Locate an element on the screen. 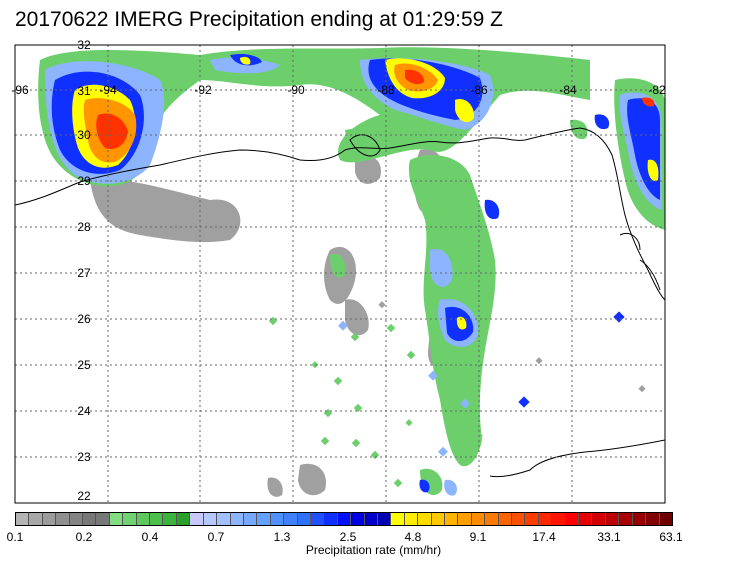 This screenshot has height=571, width=747. lon-label: -86 is located at coordinates (479, 90).